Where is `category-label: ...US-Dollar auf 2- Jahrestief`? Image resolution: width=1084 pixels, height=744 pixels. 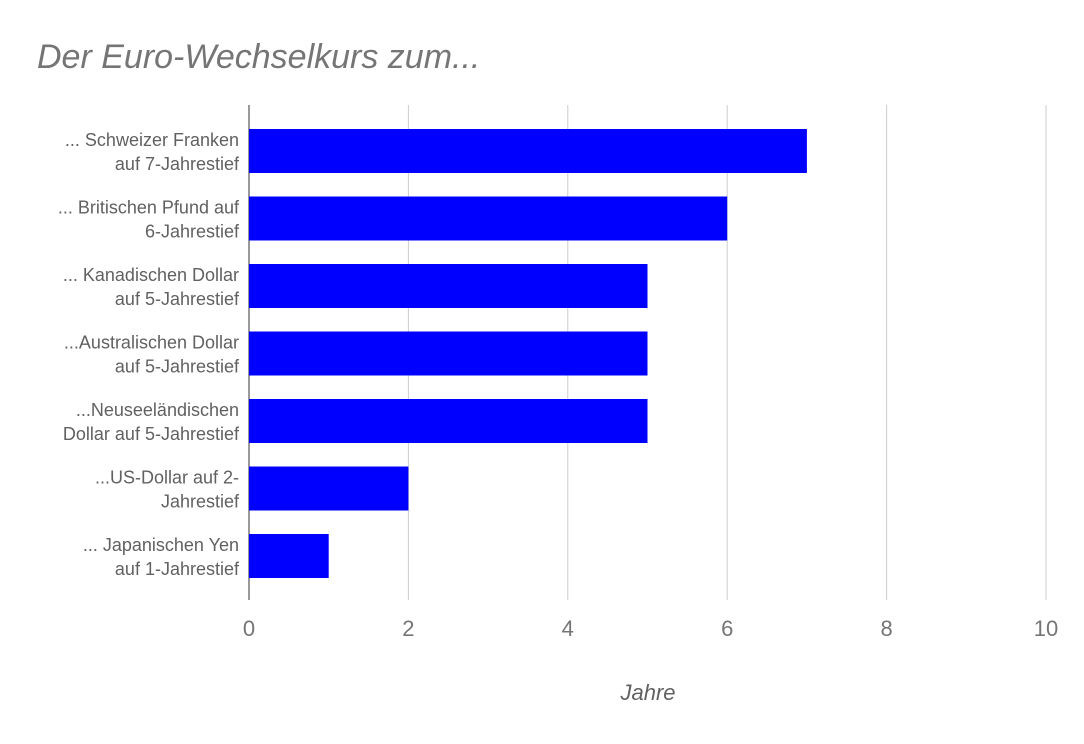
category-label: ...US-Dollar auf 2- Jahrestief is located at coordinates (167, 490).